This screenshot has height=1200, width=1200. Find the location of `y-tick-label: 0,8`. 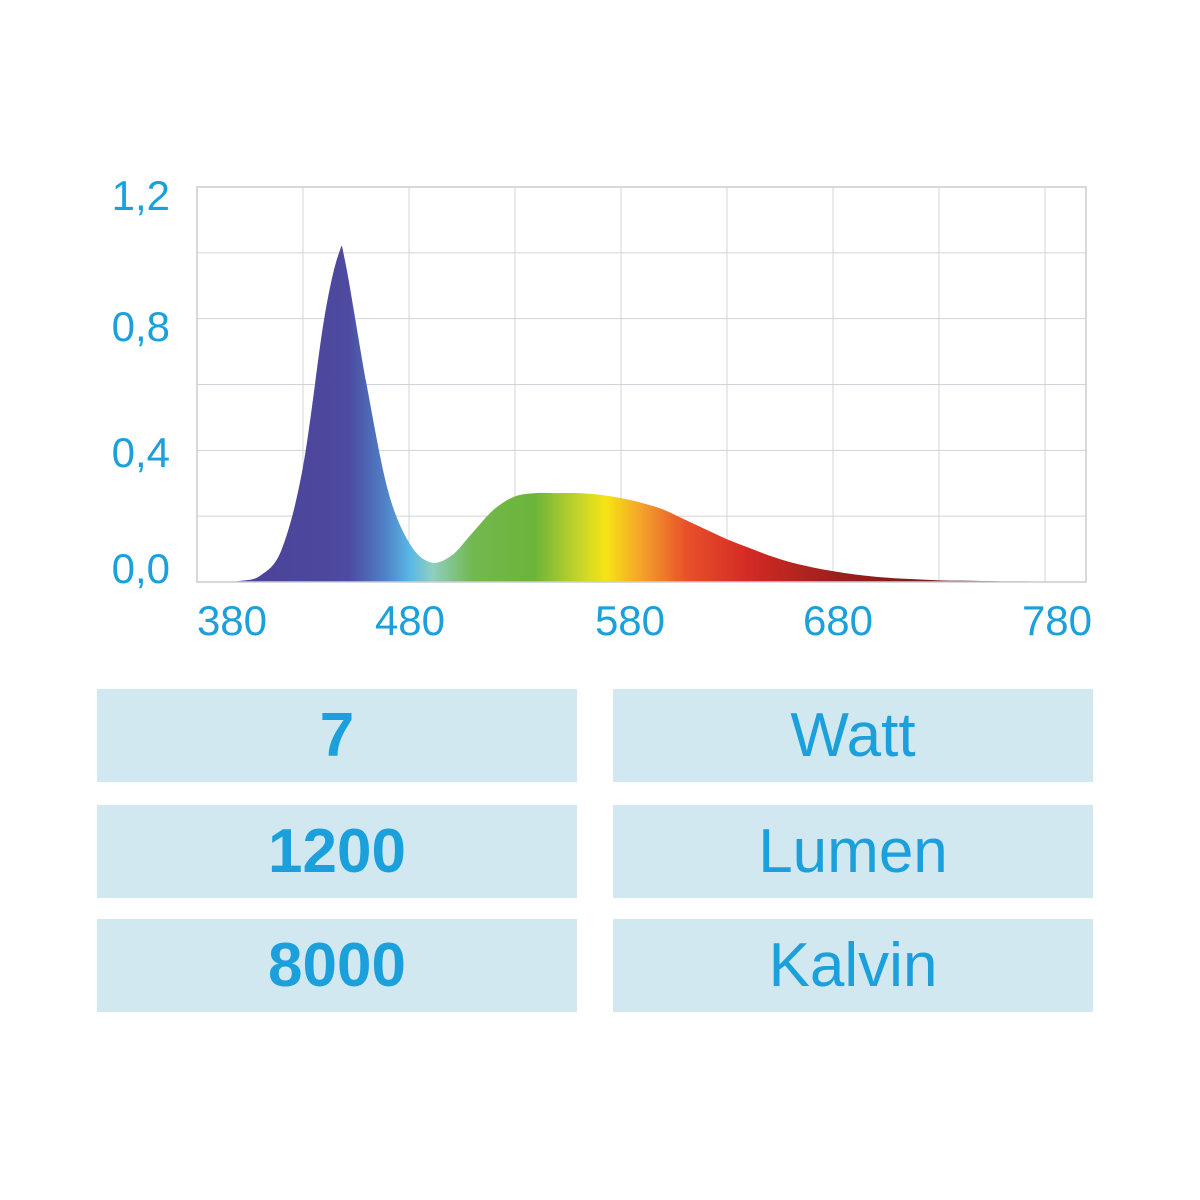

y-tick-label: 0,8 is located at coordinates (140, 326).